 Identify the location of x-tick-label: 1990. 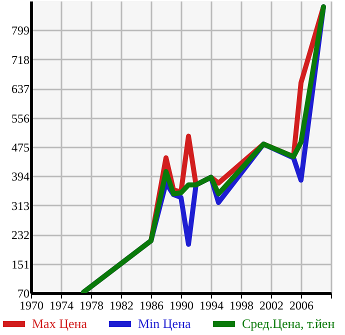
(182, 305).